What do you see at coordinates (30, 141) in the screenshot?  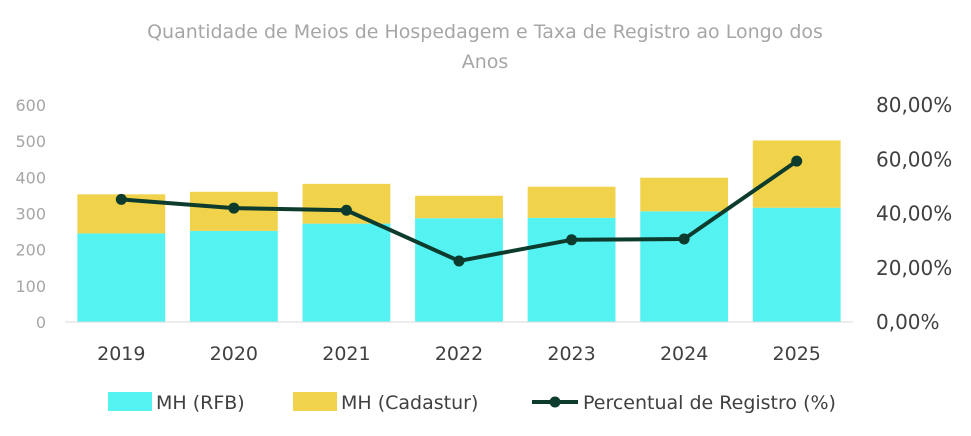 I see `y-left-tick-label: 500` at bounding box center [30, 141].